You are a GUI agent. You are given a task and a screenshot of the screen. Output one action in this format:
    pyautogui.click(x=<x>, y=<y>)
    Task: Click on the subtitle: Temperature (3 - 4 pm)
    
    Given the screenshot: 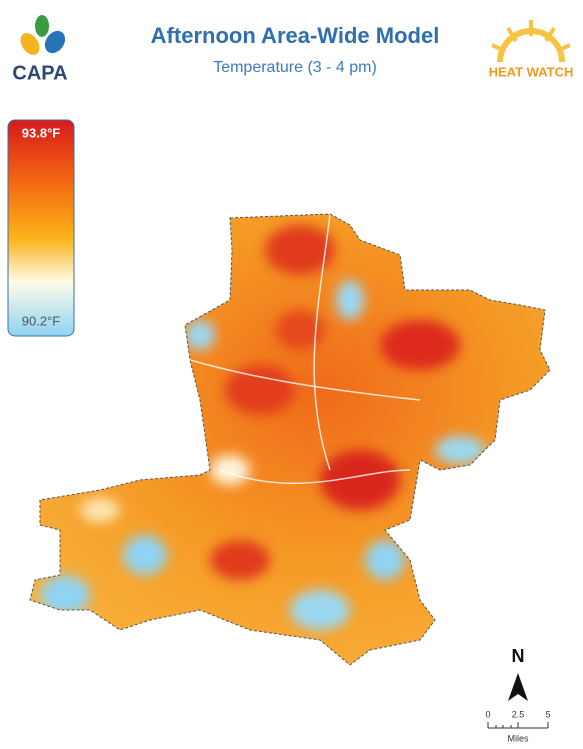 What is the action you would take?
    pyautogui.click(x=295, y=67)
    